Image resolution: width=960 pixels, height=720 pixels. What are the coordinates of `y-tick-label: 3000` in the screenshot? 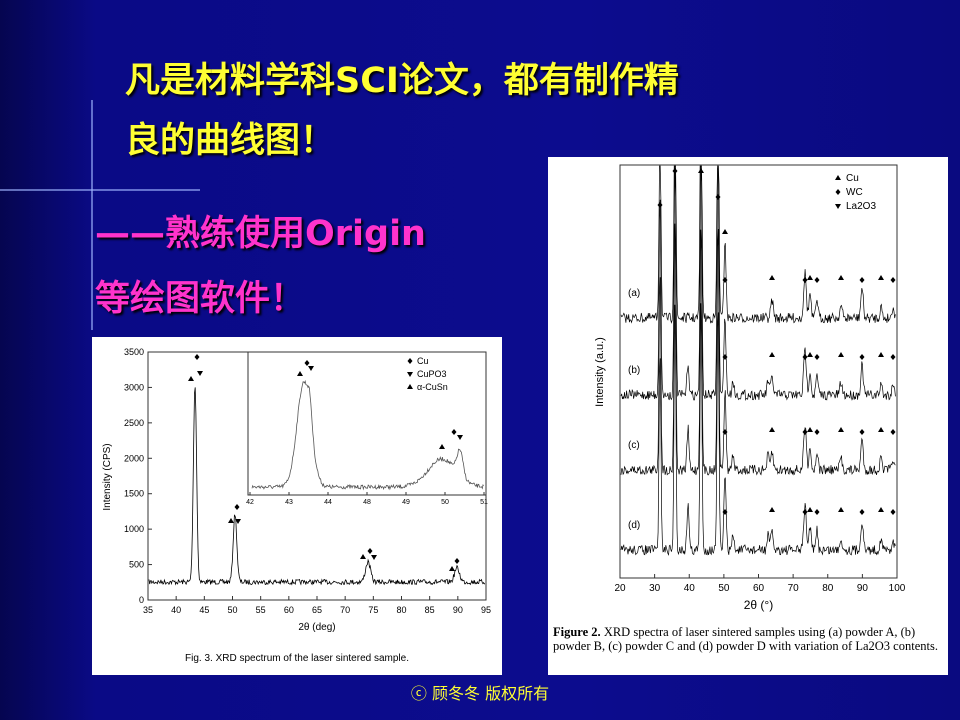 It's located at (134, 387).